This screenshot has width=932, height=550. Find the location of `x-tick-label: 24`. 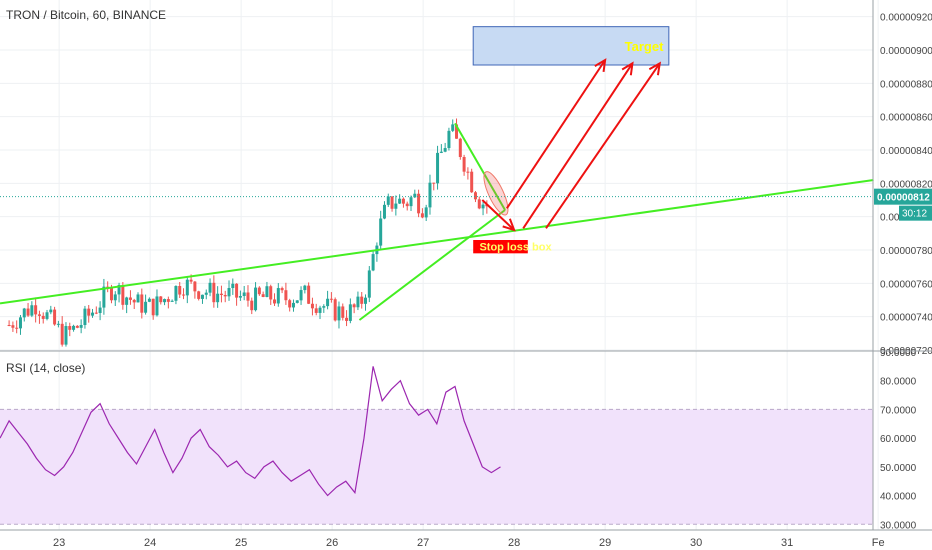

x-tick-label: 24 is located at coordinates (150, 543).